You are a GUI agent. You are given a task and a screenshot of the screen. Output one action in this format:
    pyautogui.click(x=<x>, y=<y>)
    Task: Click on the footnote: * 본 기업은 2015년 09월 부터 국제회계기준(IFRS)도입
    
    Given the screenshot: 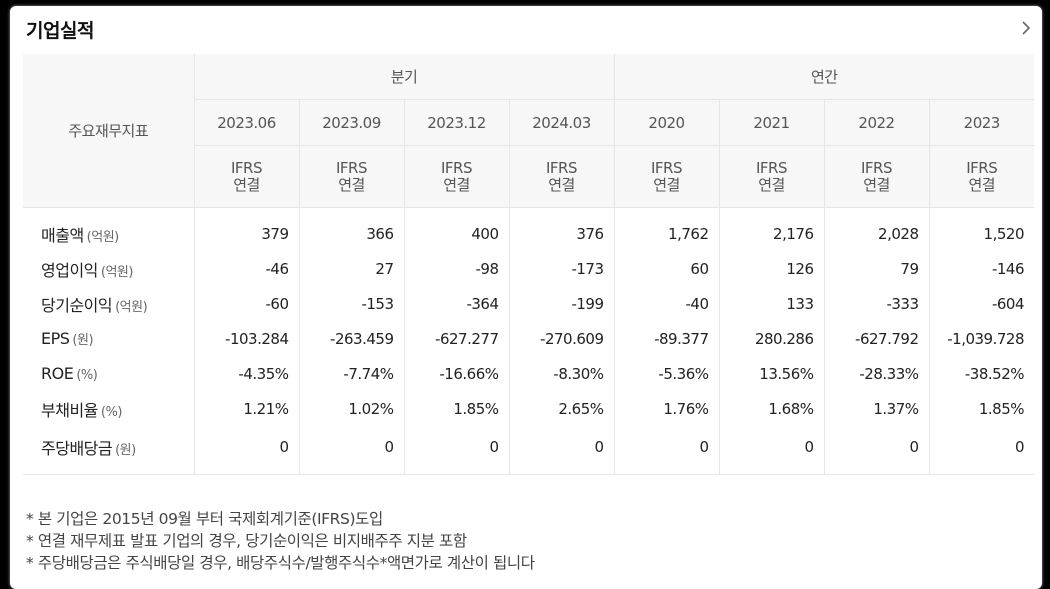 What is the action you would take?
    pyautogui.click(x=204, y=519)
    